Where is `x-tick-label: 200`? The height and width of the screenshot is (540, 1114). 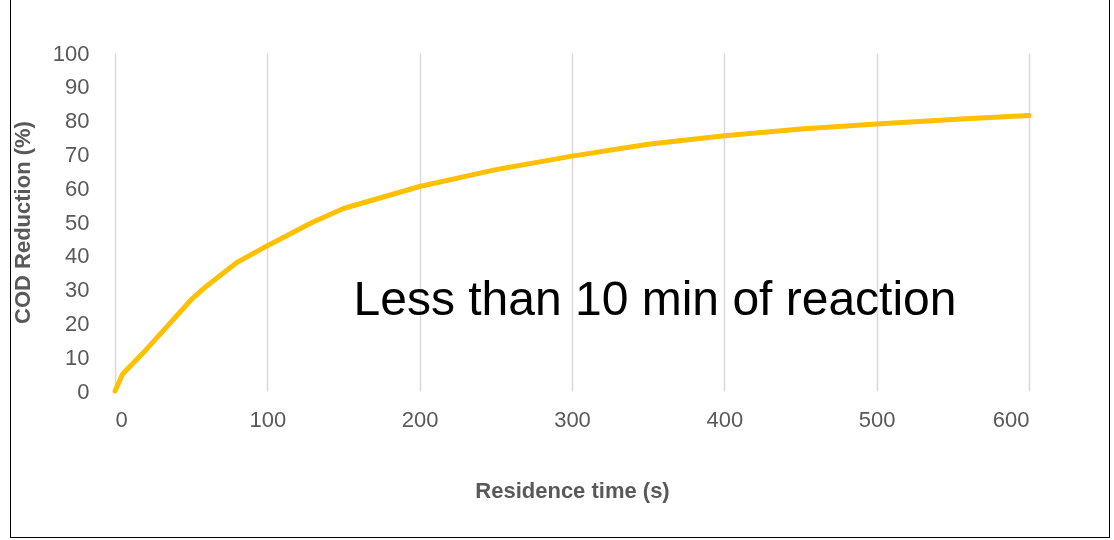
x-tick-label: 200 is located at coordinates (420, 419).